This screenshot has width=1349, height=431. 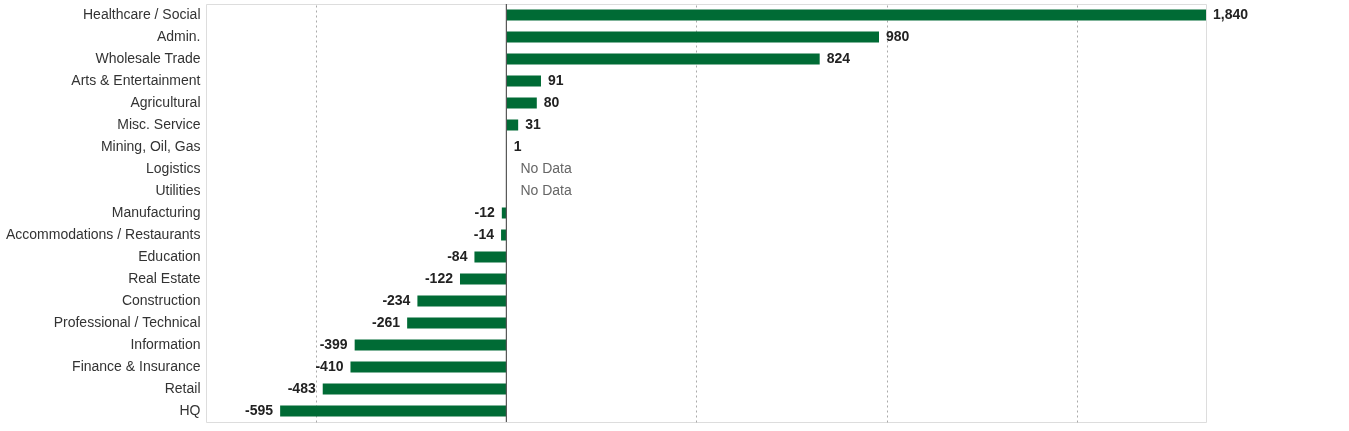 What do you see at coordinates (136, 80) in the screenshot?
I see `y-tick-label: Arts & Entertainment` at bounding box center [136, 80].